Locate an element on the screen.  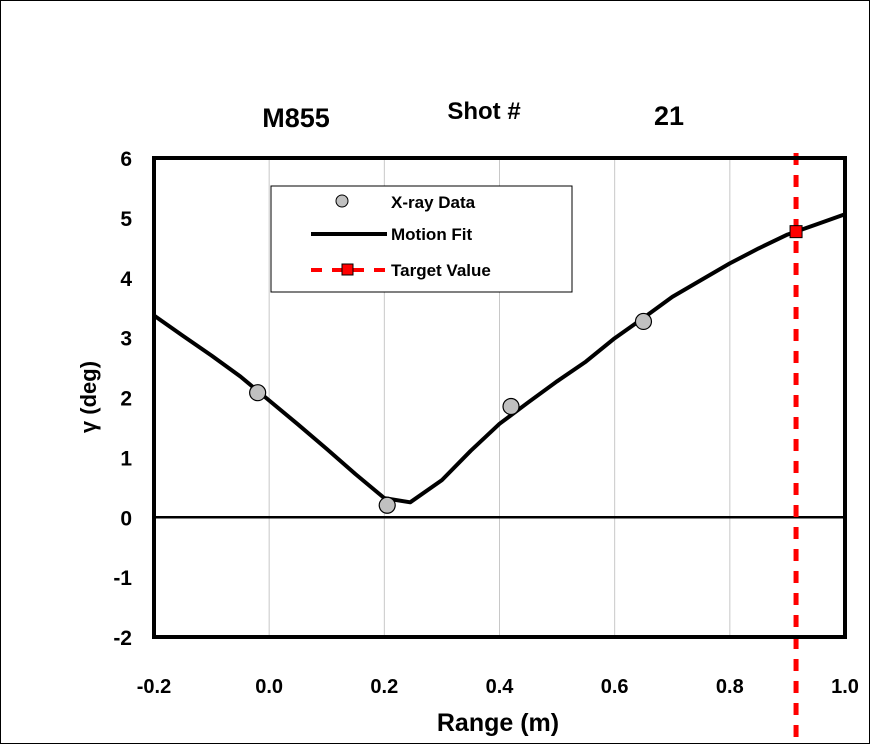
x-tick-label: 0.2 is located at coordinates (384, 687).